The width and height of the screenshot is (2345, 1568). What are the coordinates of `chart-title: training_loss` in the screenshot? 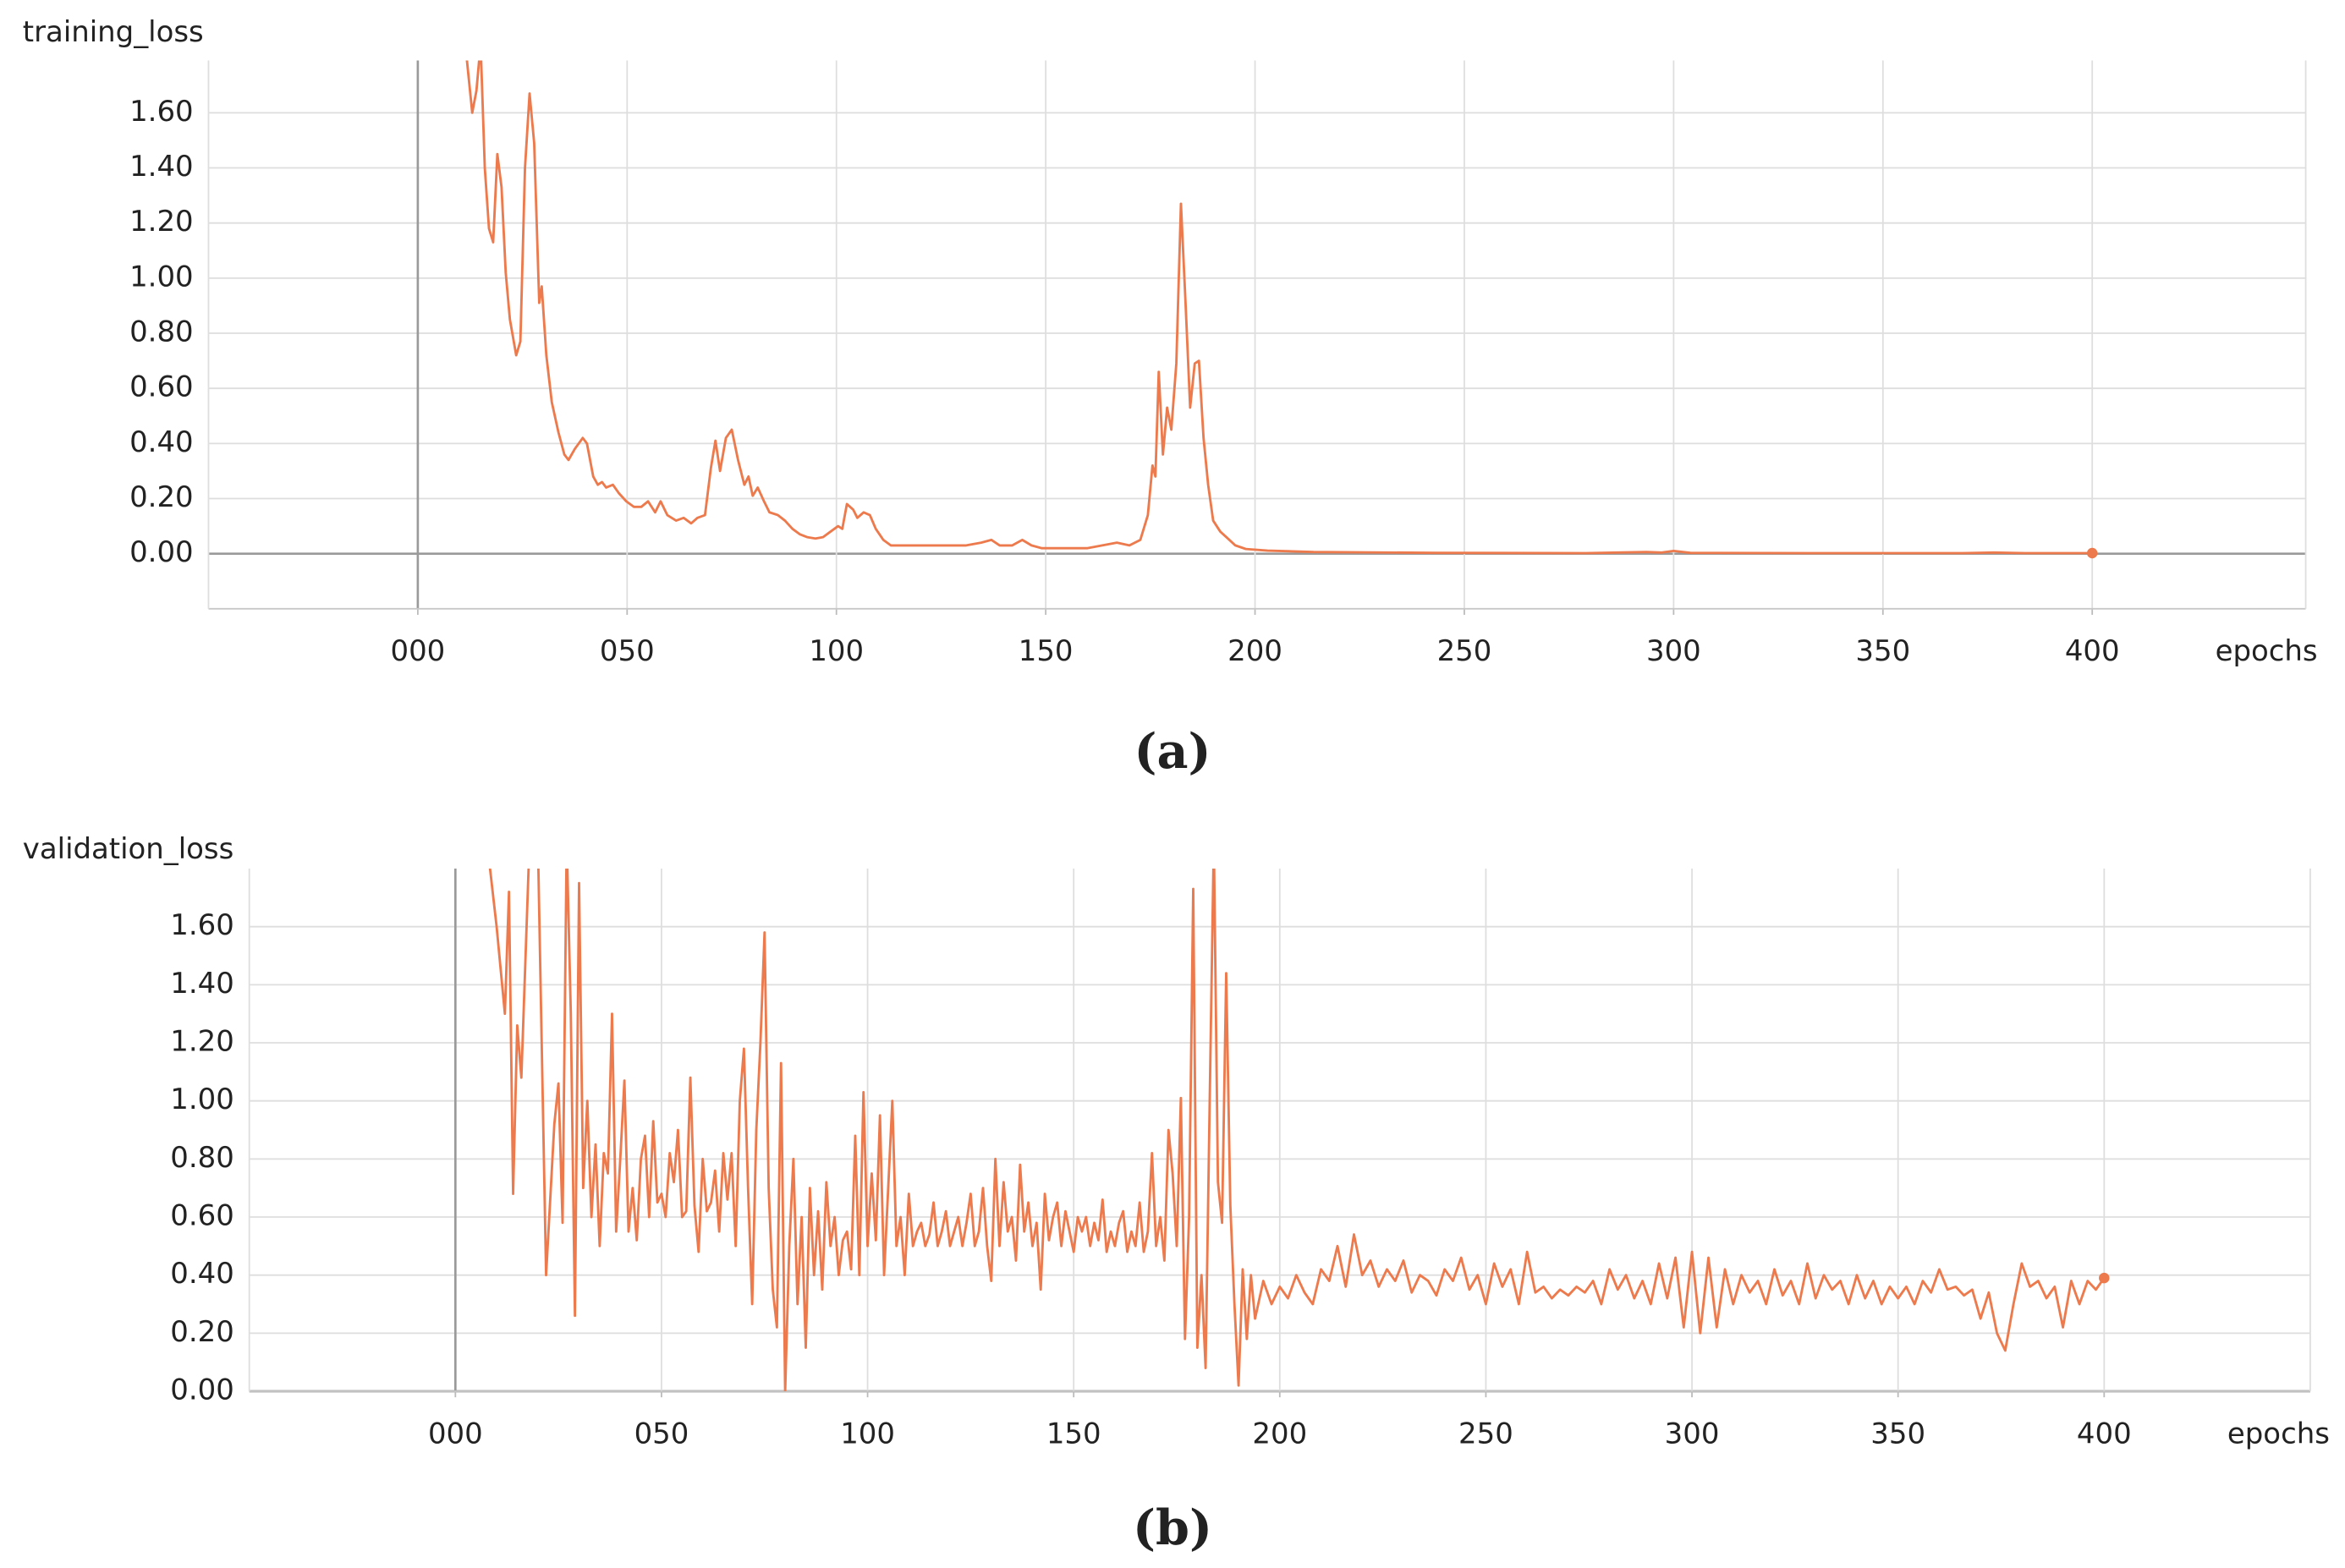 It's located at (113, 32).